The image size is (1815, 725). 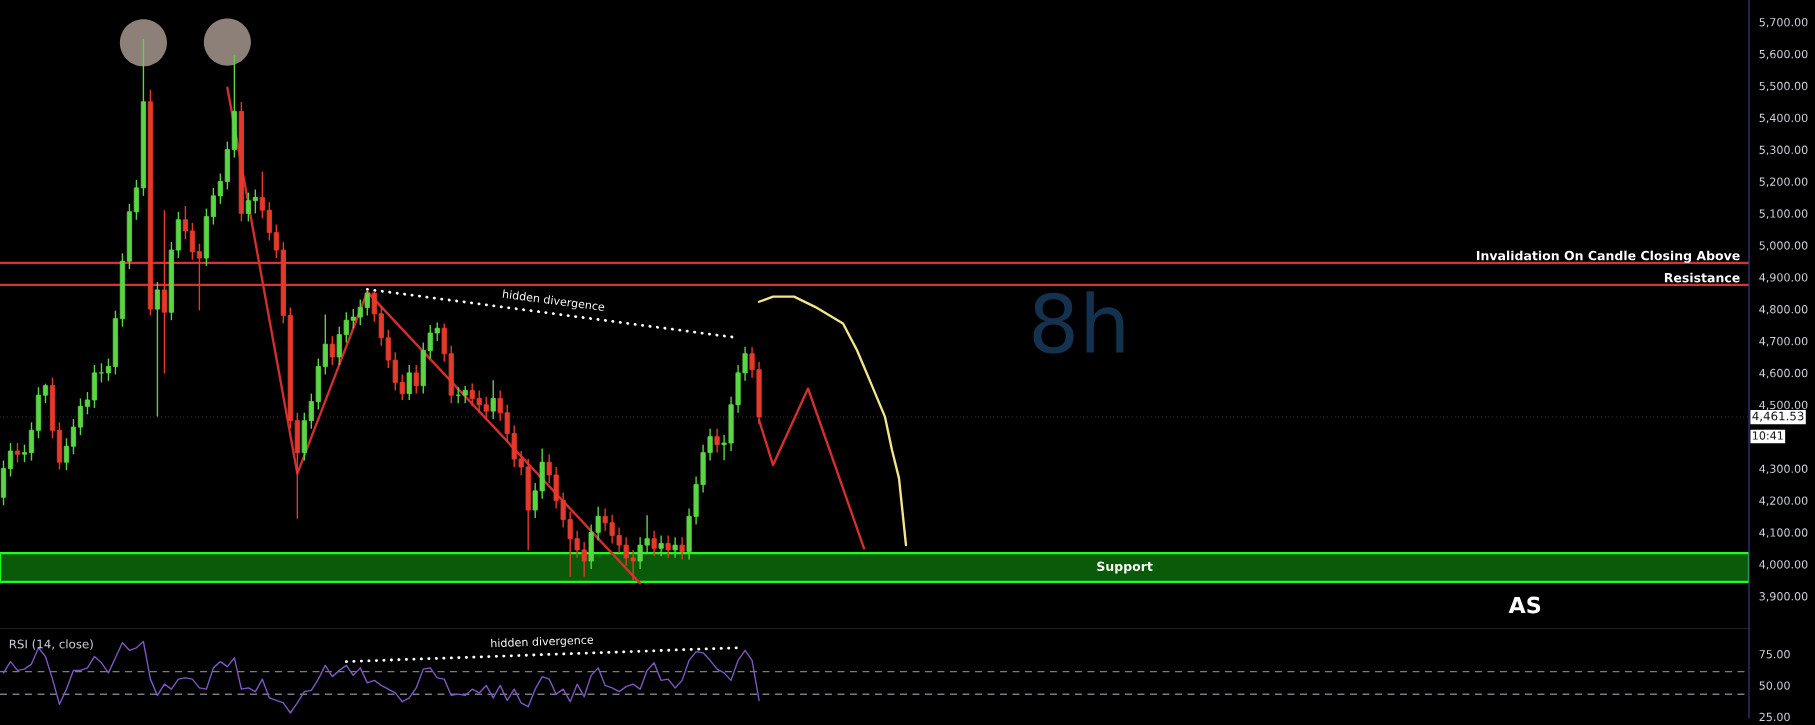 What do you see at coordinates (1125, 567) in the screenshot?
I see `band-label: Support` at bounding box center [1125, 567].